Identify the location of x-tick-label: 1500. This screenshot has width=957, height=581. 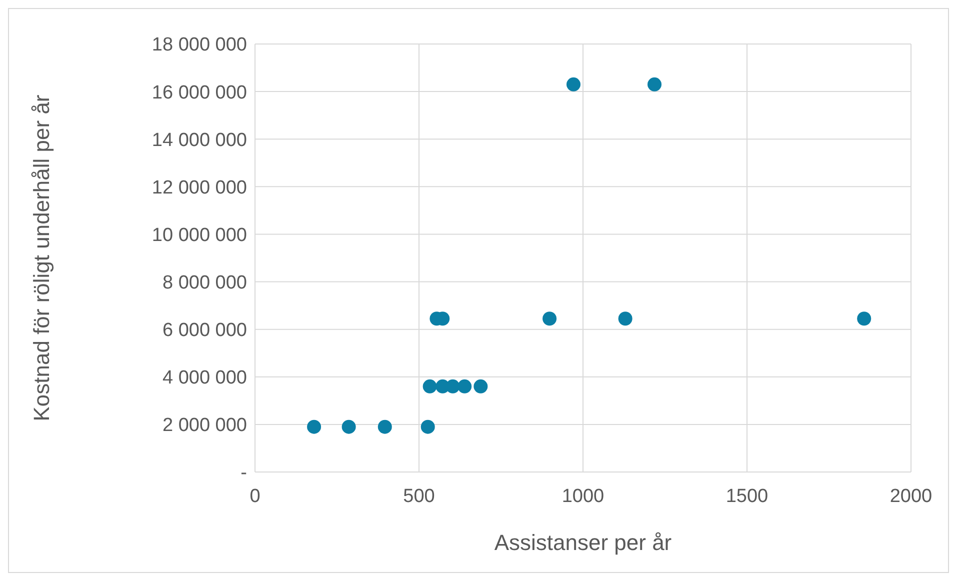
(747, 496).